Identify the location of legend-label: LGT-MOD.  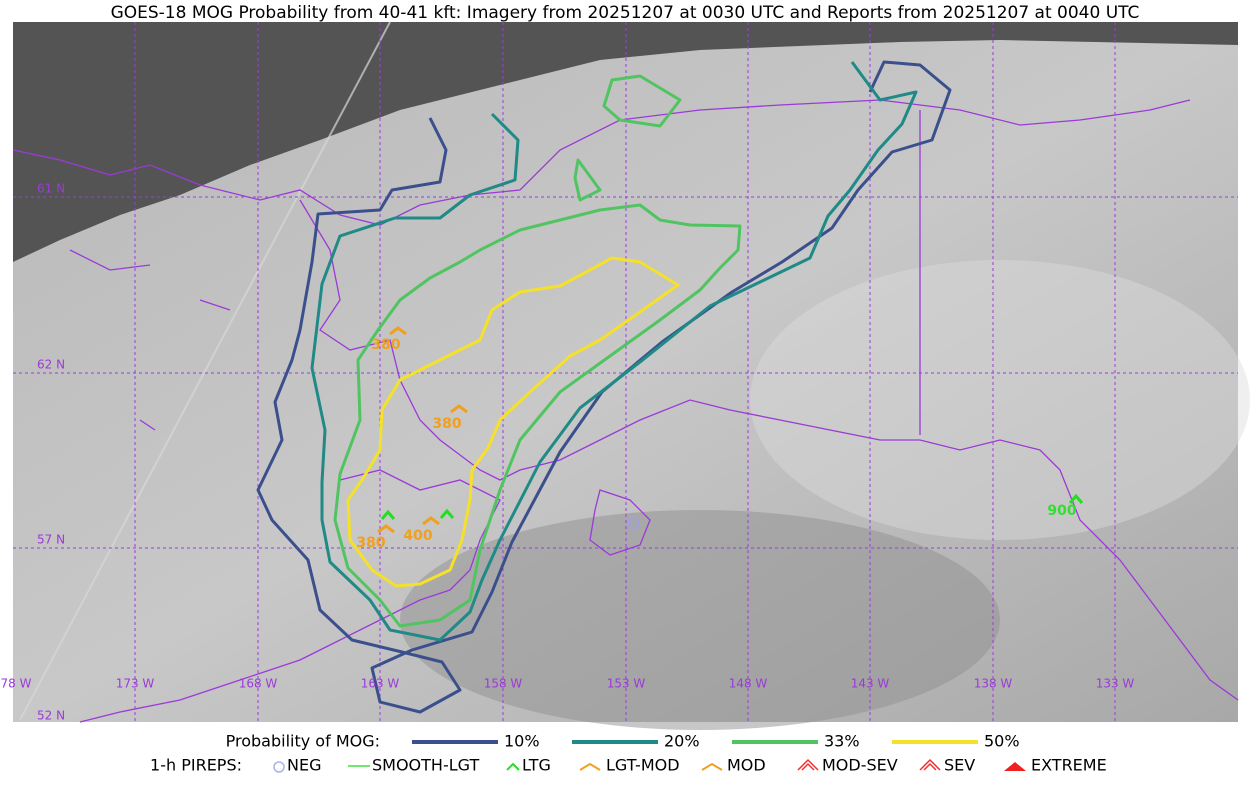
(643, 765).